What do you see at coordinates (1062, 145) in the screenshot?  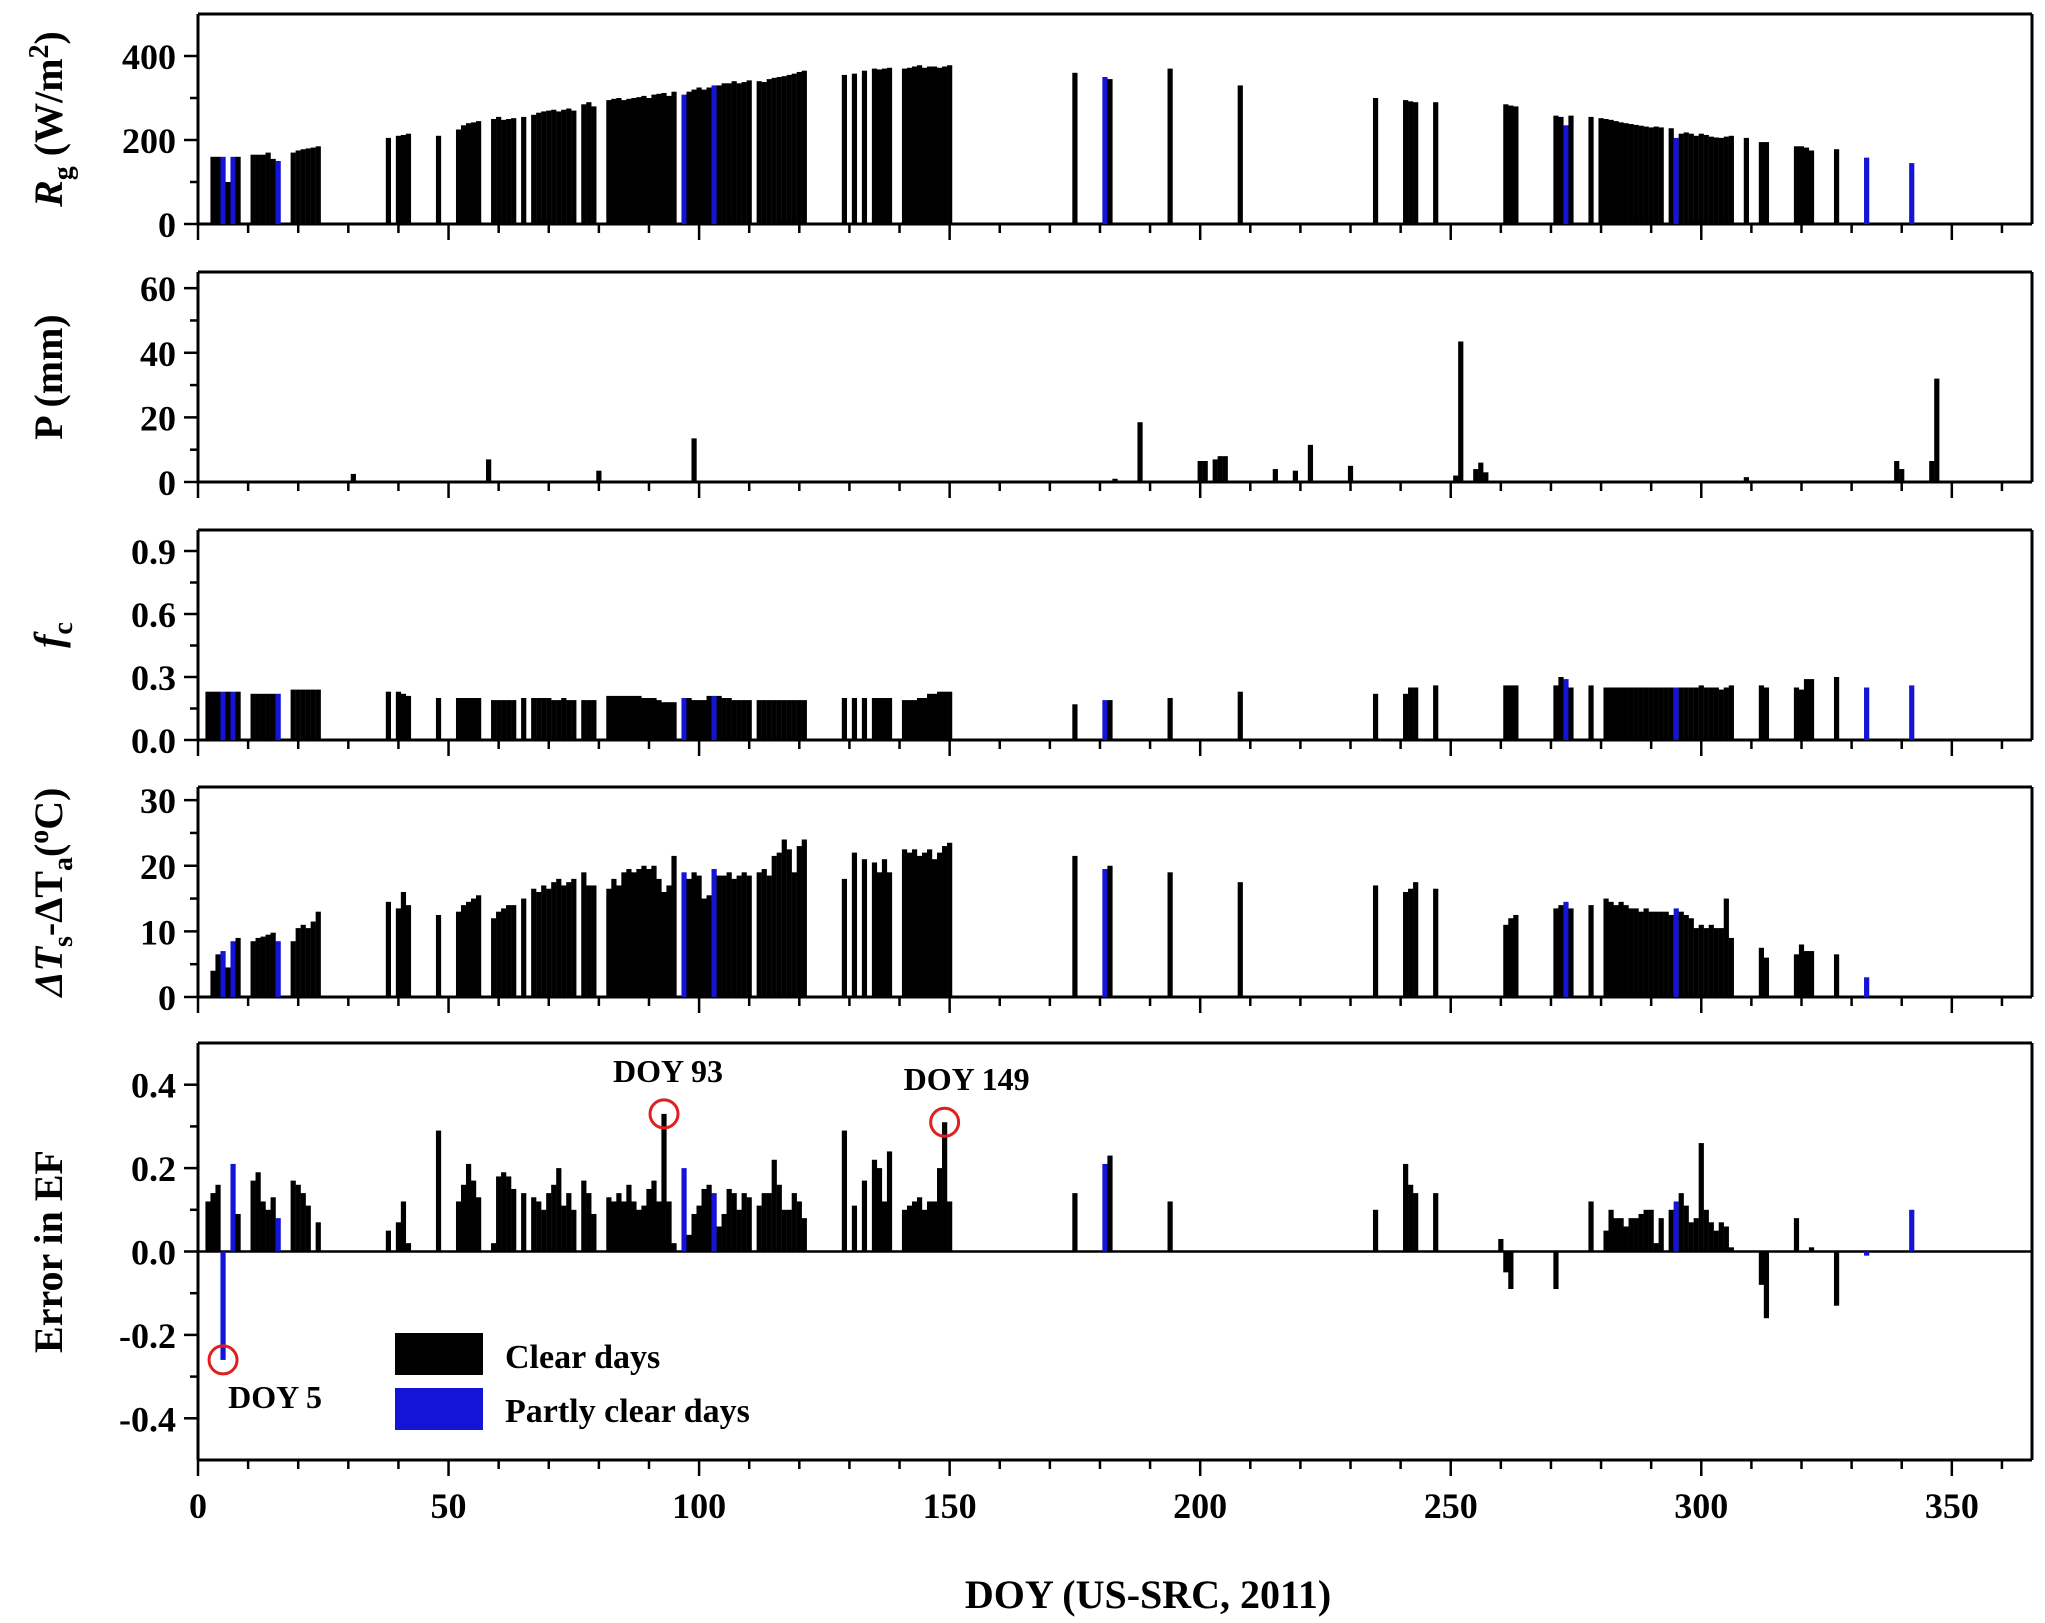 I see `bars-rg` at bounding box center [1062, 145].